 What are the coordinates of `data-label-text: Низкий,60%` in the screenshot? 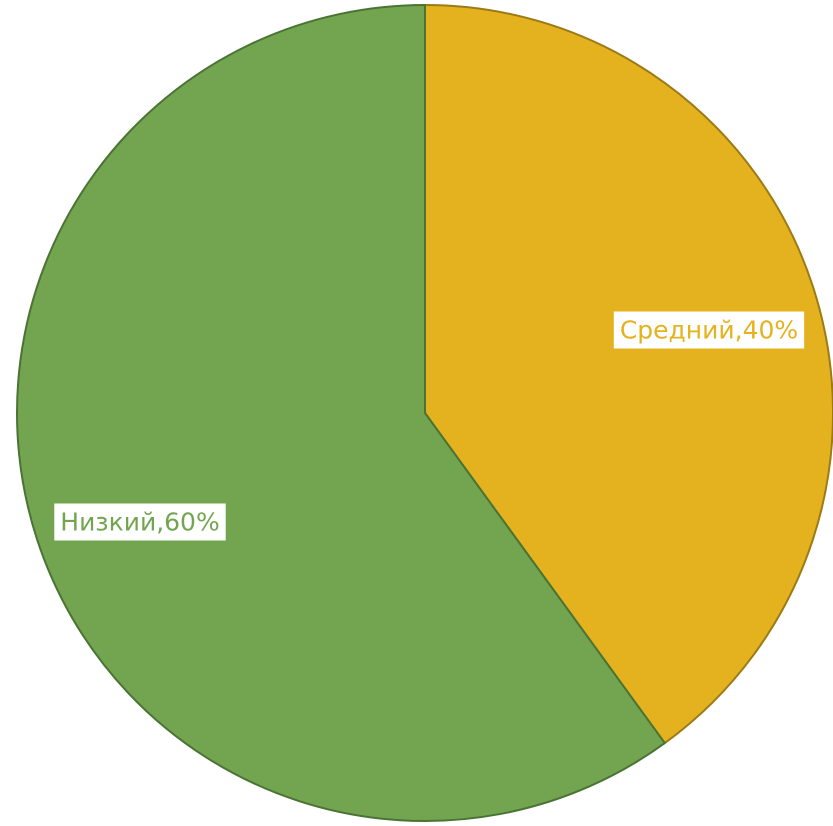 It's located at (139, 522).